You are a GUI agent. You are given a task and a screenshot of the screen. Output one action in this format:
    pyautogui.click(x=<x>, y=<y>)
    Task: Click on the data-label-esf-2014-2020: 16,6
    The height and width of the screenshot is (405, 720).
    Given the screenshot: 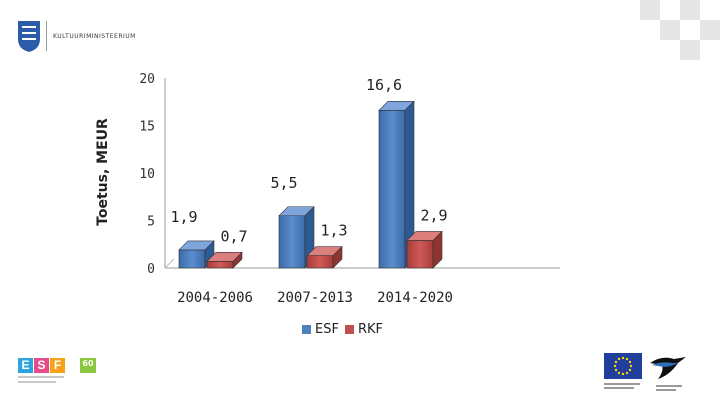 What is the action you would take?
    pyautogui.click(x=384, y=85)
    